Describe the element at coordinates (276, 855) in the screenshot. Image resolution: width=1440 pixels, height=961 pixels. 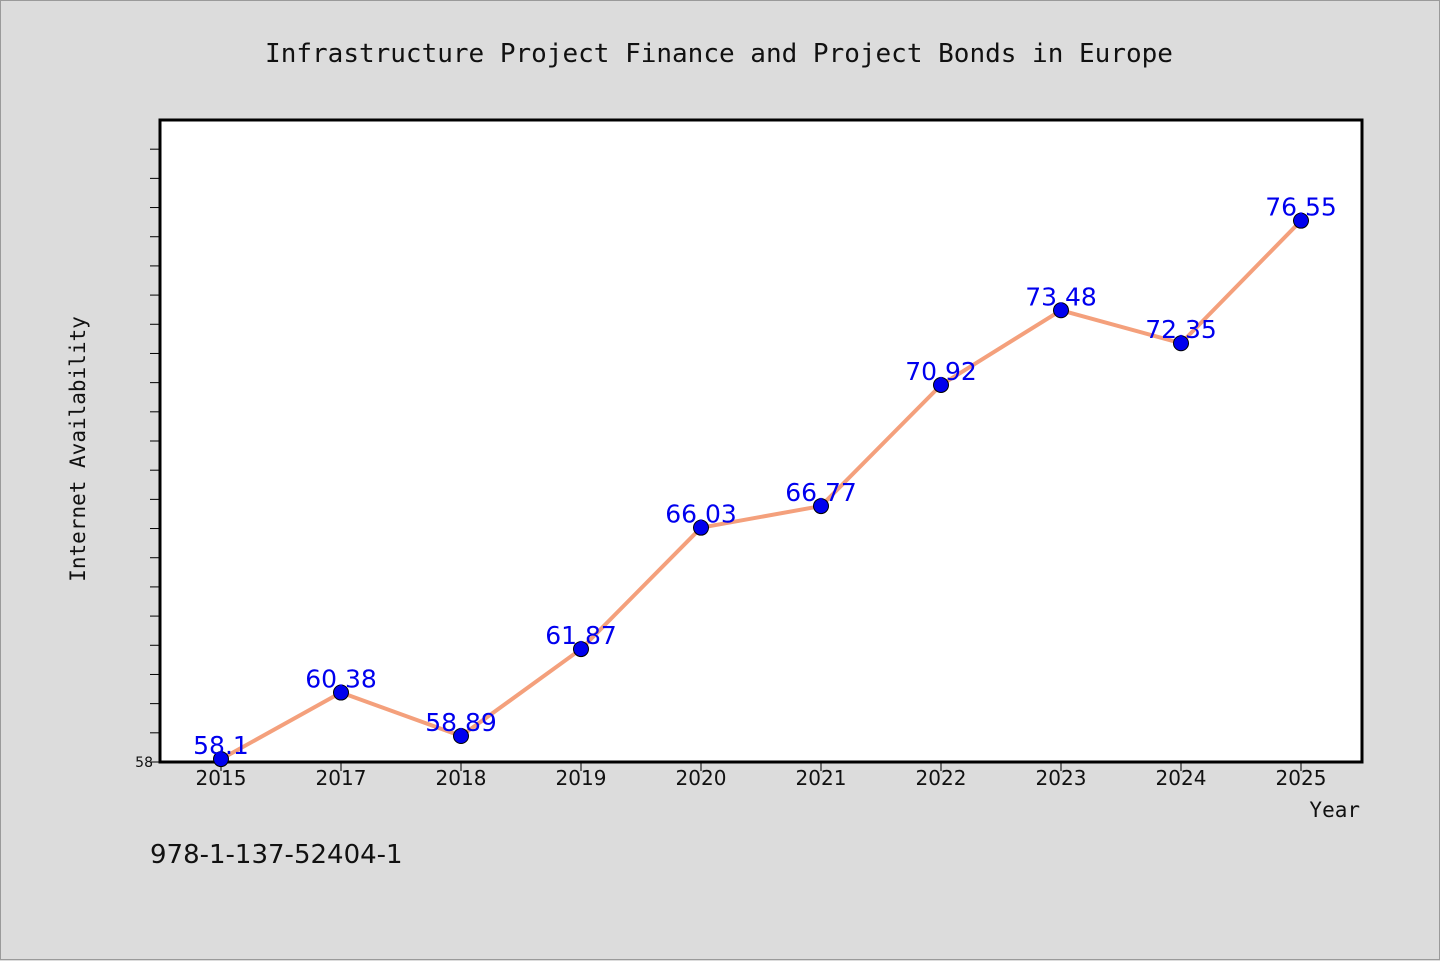
I see `isbn-footer: 978-1-137-52404-1` at that location.